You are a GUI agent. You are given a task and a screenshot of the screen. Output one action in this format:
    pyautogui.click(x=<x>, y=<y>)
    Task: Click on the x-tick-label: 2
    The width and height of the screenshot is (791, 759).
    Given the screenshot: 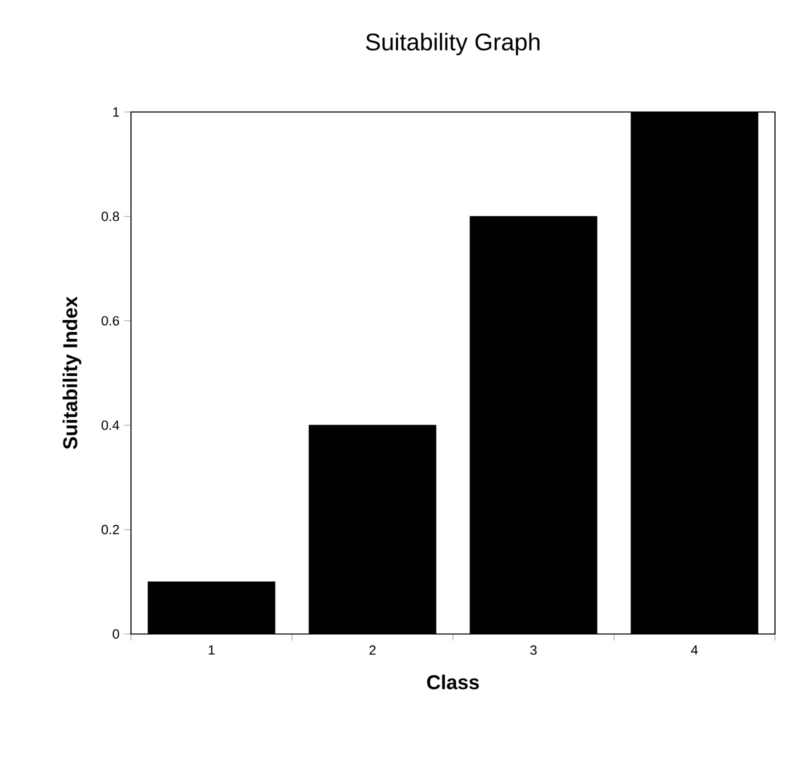 What is the action you would take?
    pyautogui.click(x=372, y=650)
    